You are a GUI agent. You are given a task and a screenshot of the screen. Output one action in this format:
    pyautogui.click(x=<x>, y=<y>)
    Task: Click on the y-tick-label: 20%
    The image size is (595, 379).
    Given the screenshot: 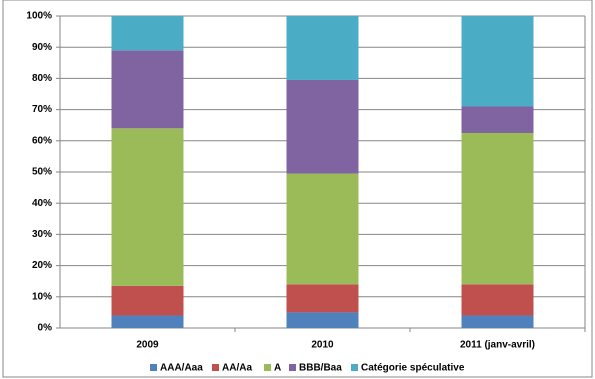 What is the action you would take?
    pyautogui.click(x=42, y=265)
    